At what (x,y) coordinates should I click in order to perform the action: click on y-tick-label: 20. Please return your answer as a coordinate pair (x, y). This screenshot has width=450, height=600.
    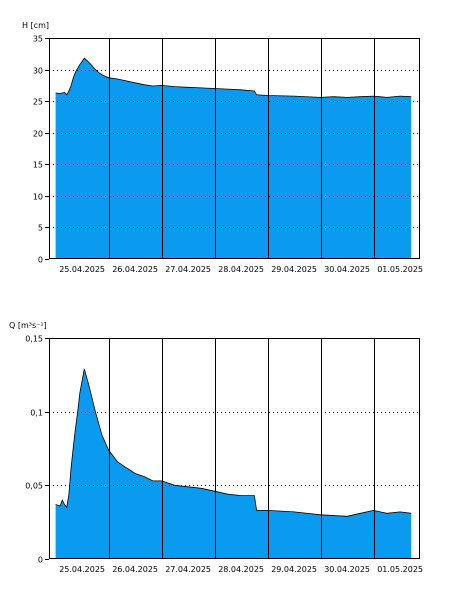
    Looking at the image, I should click on (38, 134).